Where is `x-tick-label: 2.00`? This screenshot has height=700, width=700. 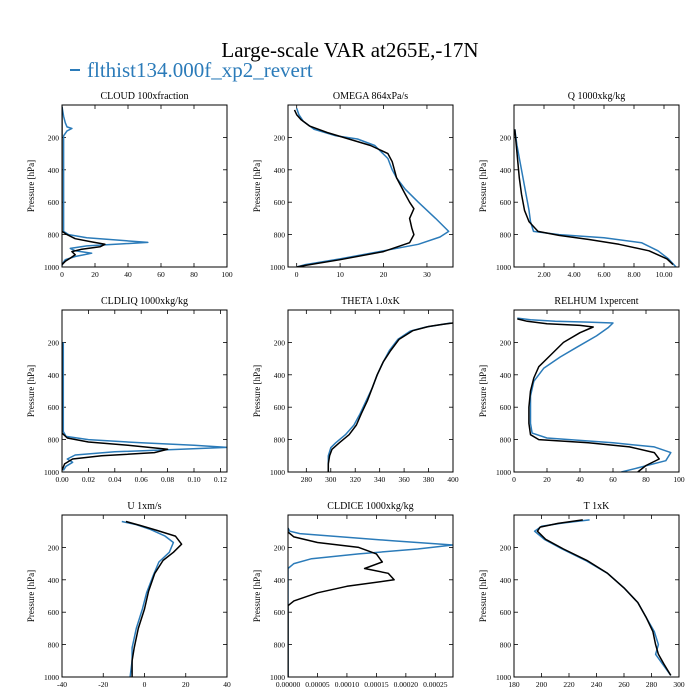
x-tick-label: 2.00 is located at coordinates (543, 274).